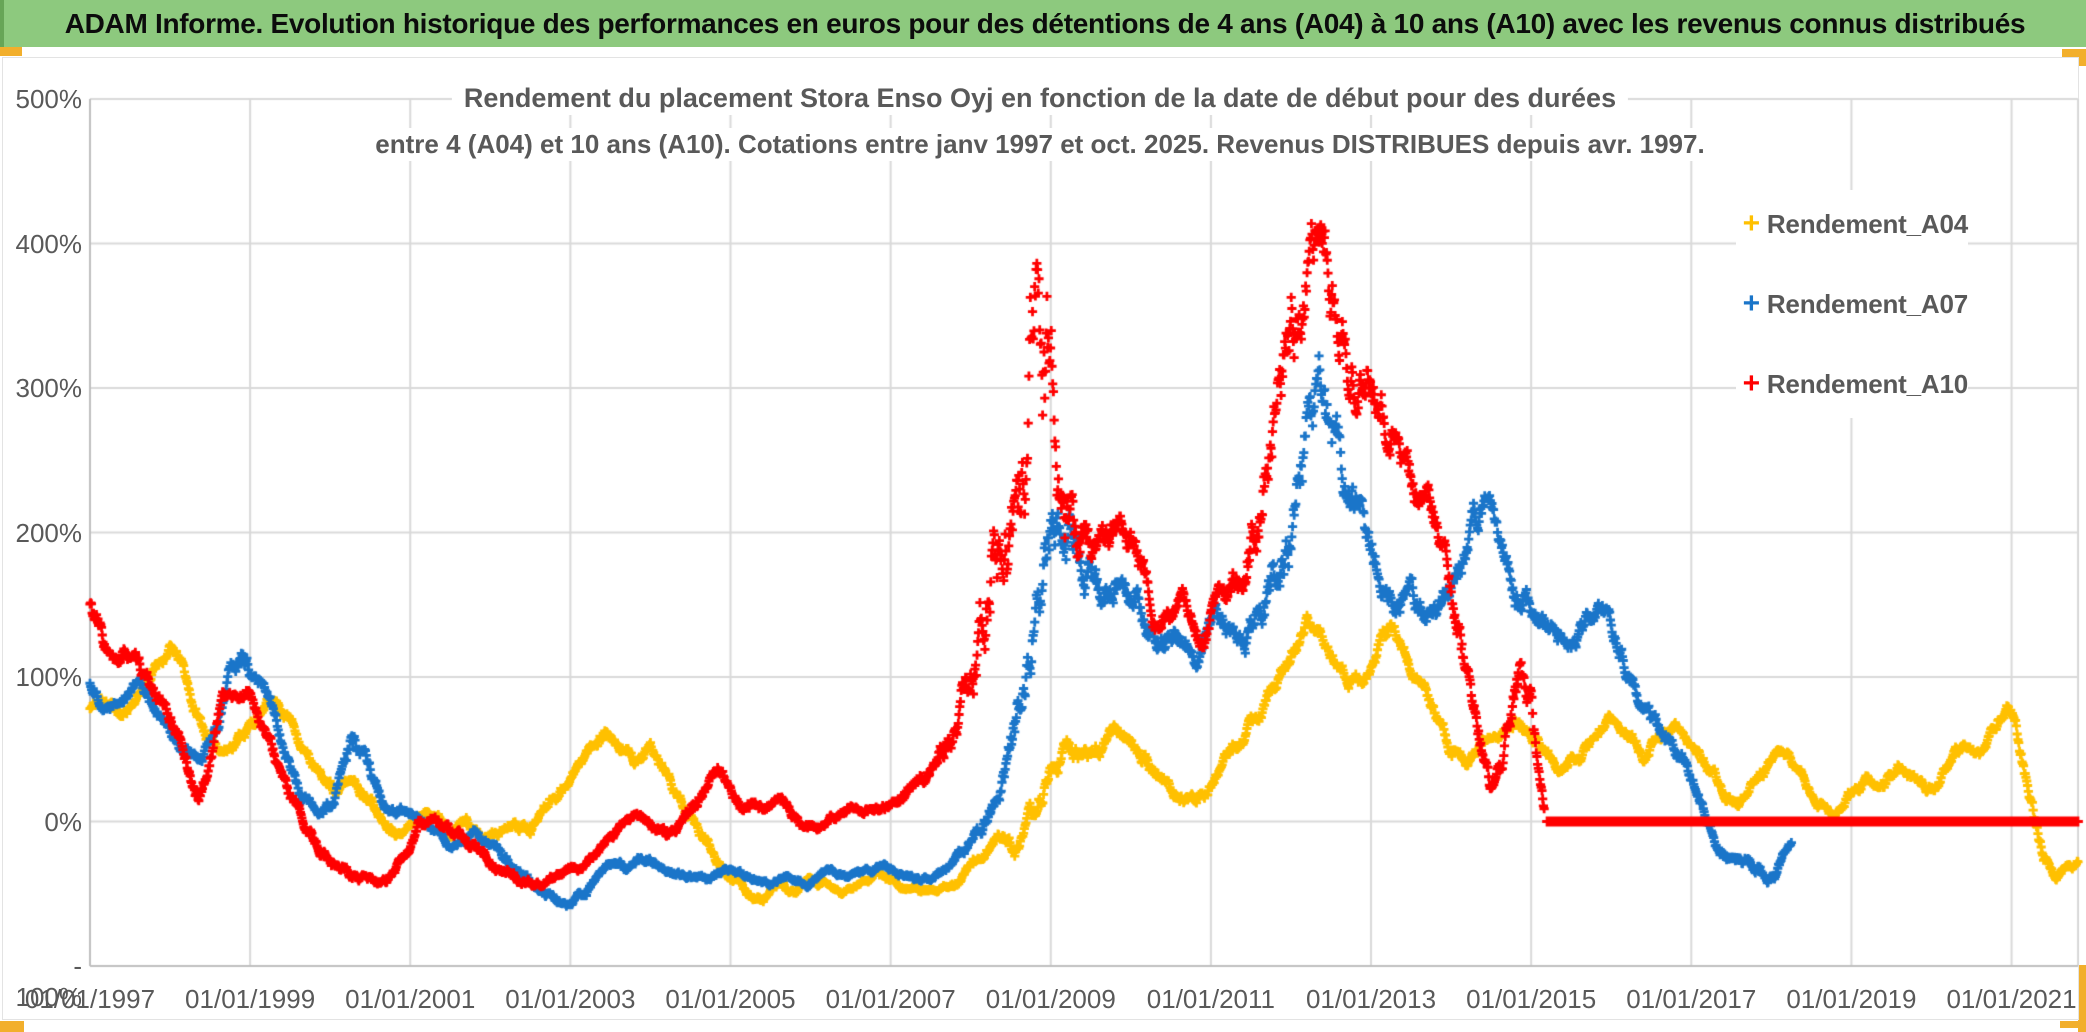 The width and height of the screenshot is (2086, 1032). Describe the element at coordinates (1210, 999) in the screenshot. I see `x-axis-tick-label: 01/01/2011` at that location.